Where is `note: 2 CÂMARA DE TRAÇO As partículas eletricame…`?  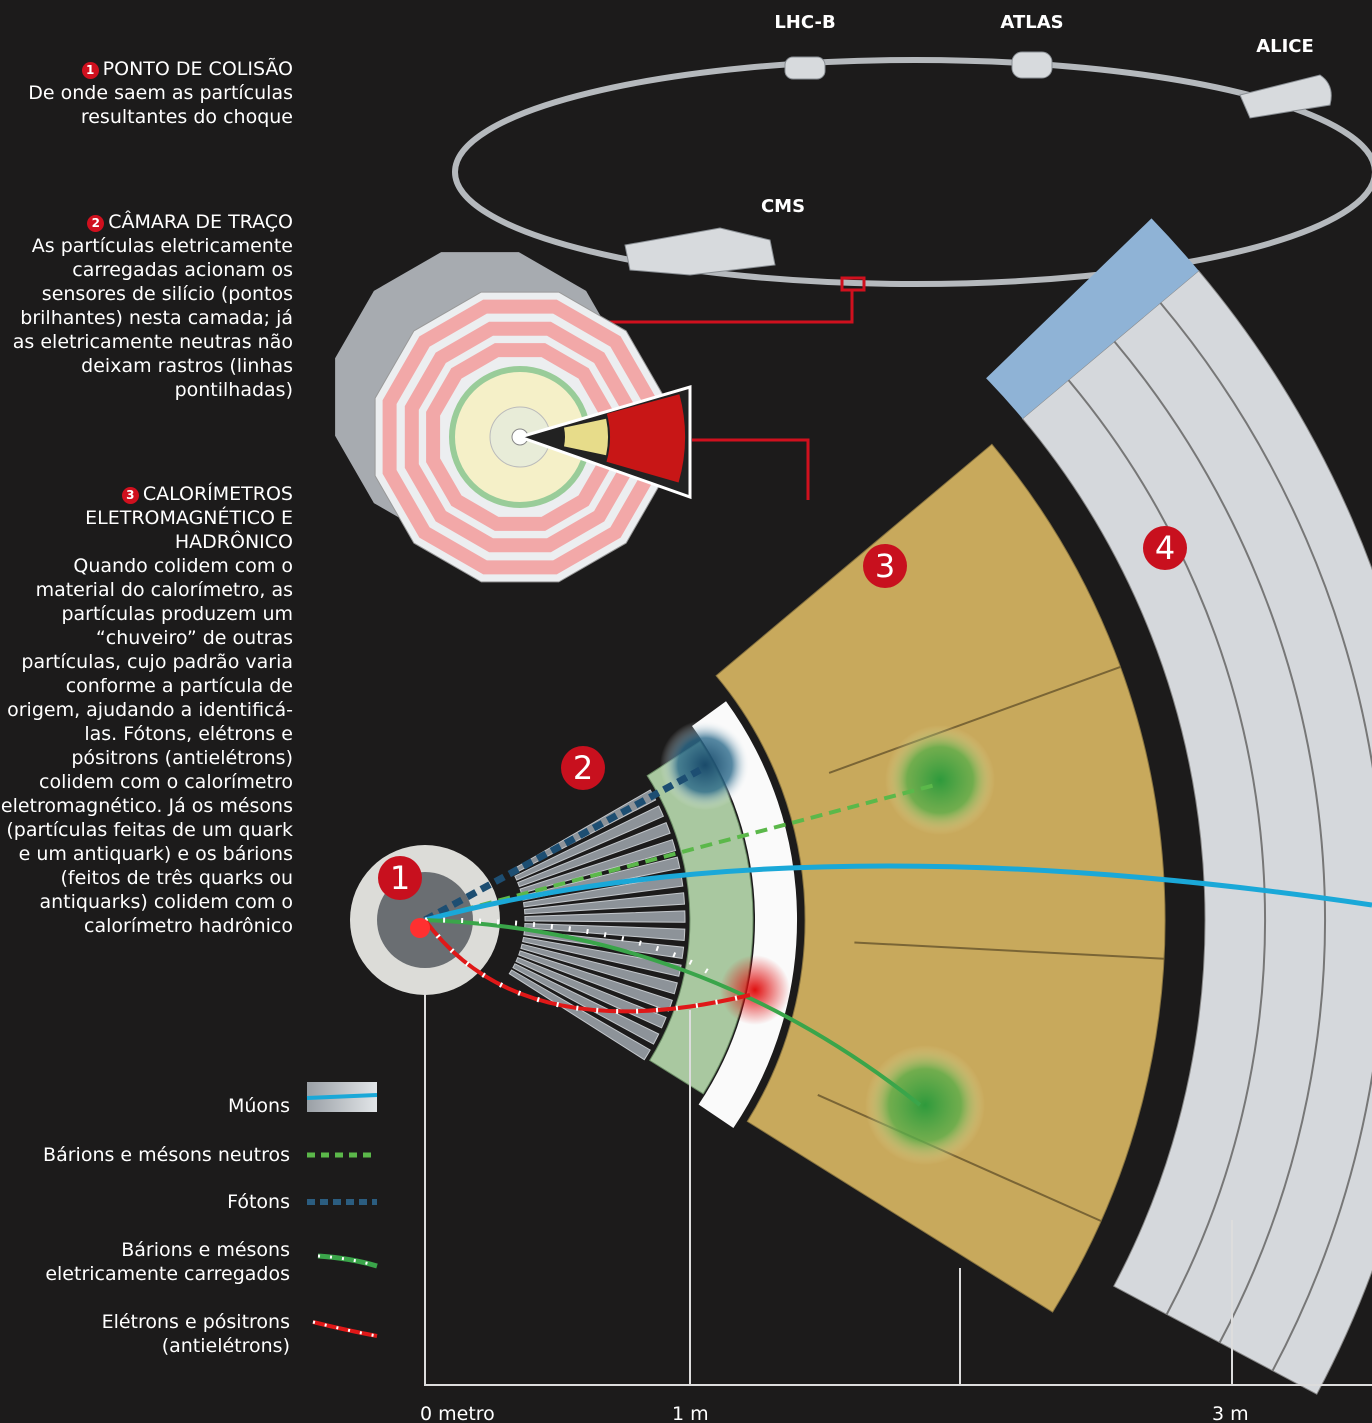
note: 2 CÂMARA DE TRAÇO As partículas eletricame… is located at coordinates (146, 306).